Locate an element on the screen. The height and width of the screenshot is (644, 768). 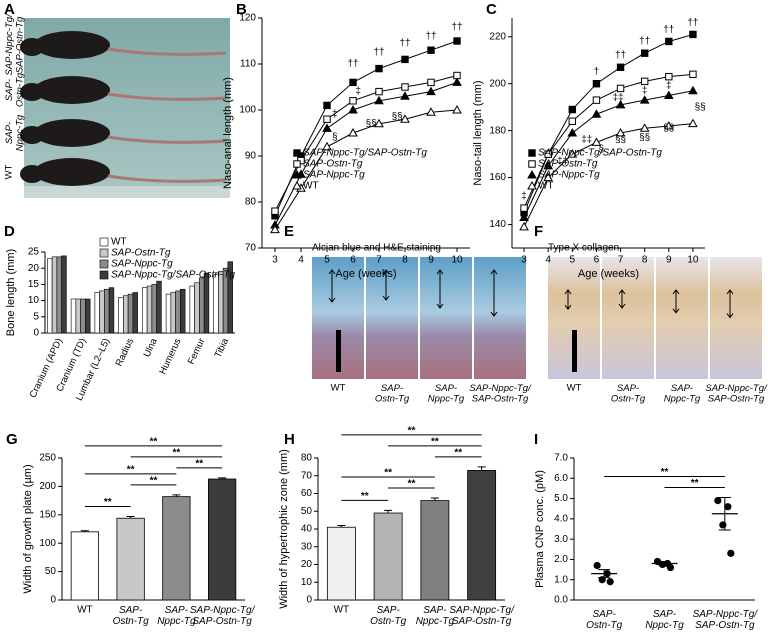
legend-label: SAP-Ostn-Tg is located at coordinates (568, 164).